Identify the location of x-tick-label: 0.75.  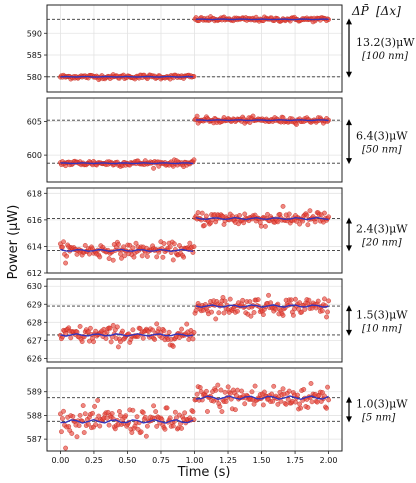
(161, 460).